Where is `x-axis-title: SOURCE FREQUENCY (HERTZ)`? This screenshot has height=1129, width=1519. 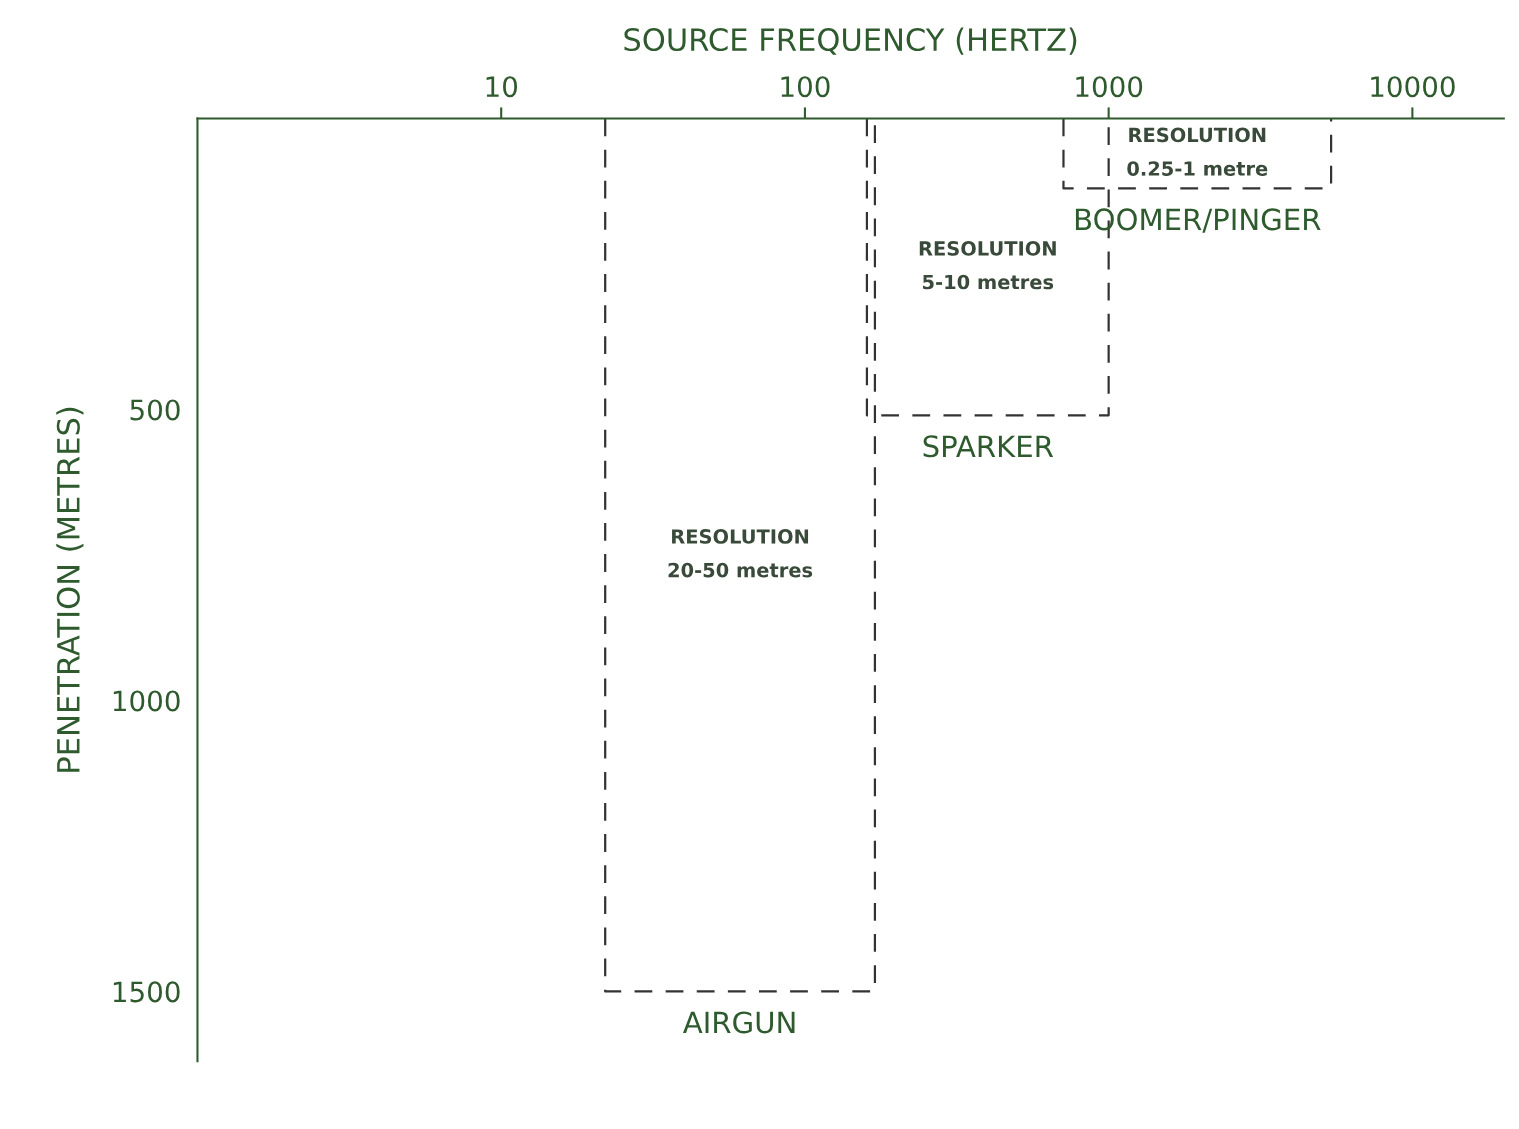 x-axis-title: SOURCE FREQUENCY (HERTZ) is located at coordinates (850, 41).